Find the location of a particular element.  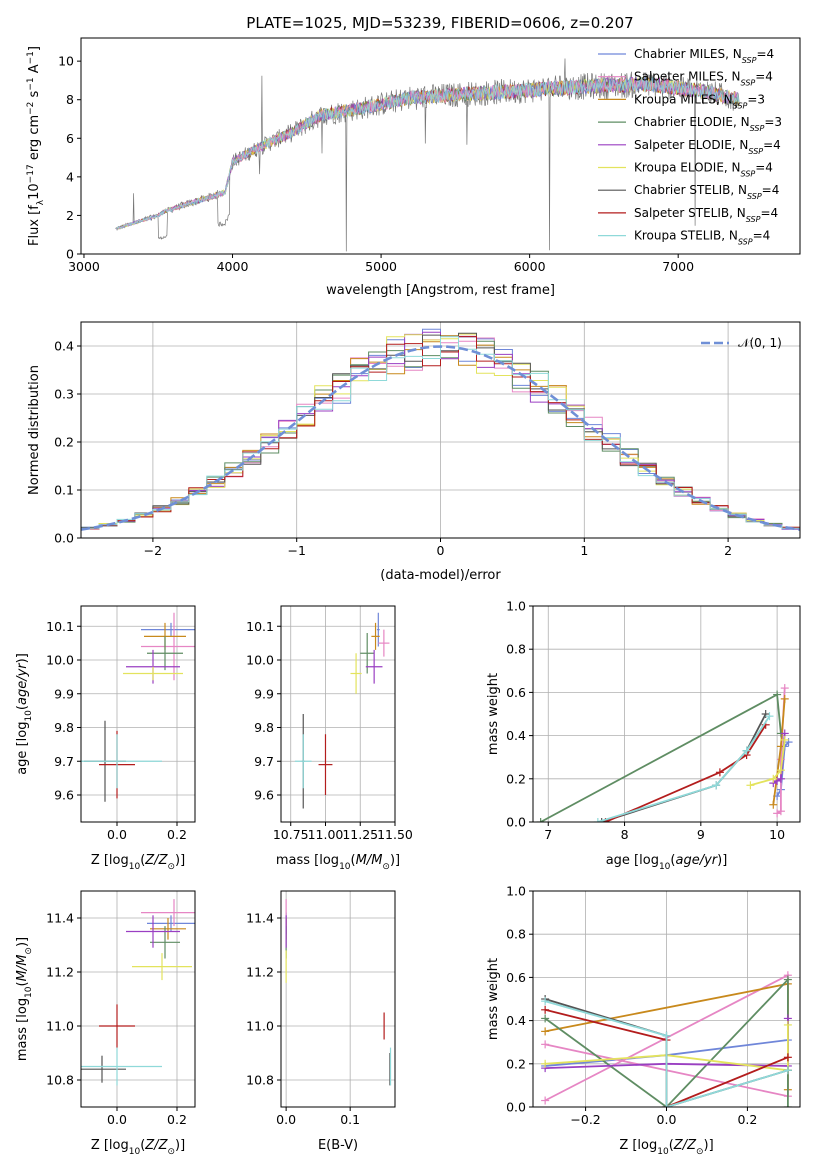

x-tick-label: 7 is located at coordinates (548, 834).